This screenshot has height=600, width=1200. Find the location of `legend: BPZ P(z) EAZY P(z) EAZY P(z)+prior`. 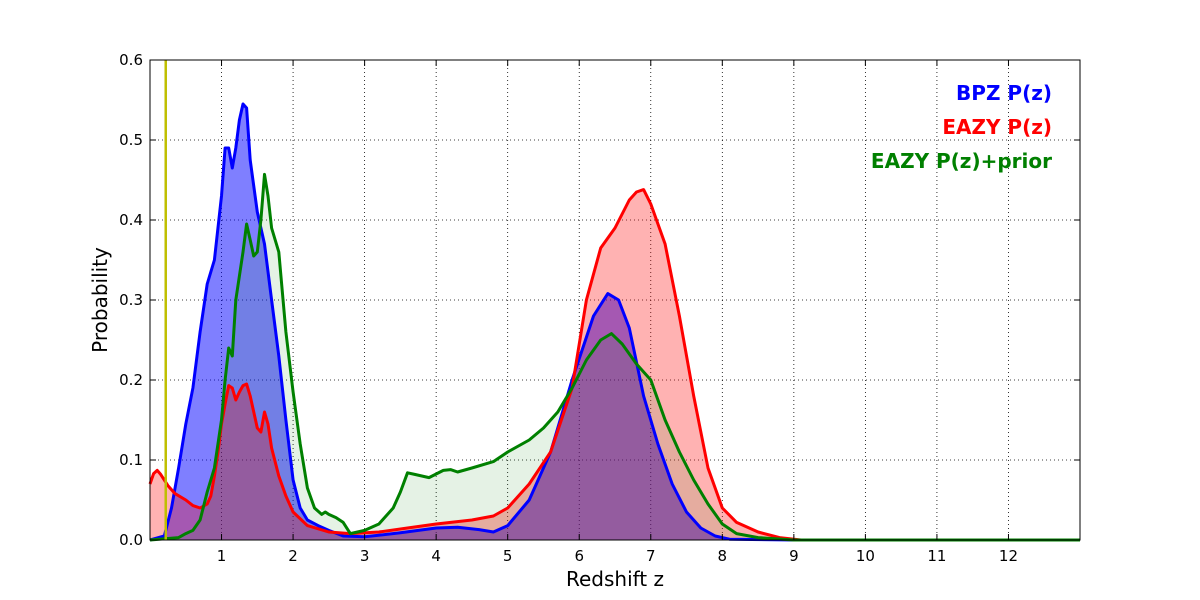

legend: BPZ P(z) EAZY P(z) EAZY P(z)+prior is located at coordinates (961, 127).